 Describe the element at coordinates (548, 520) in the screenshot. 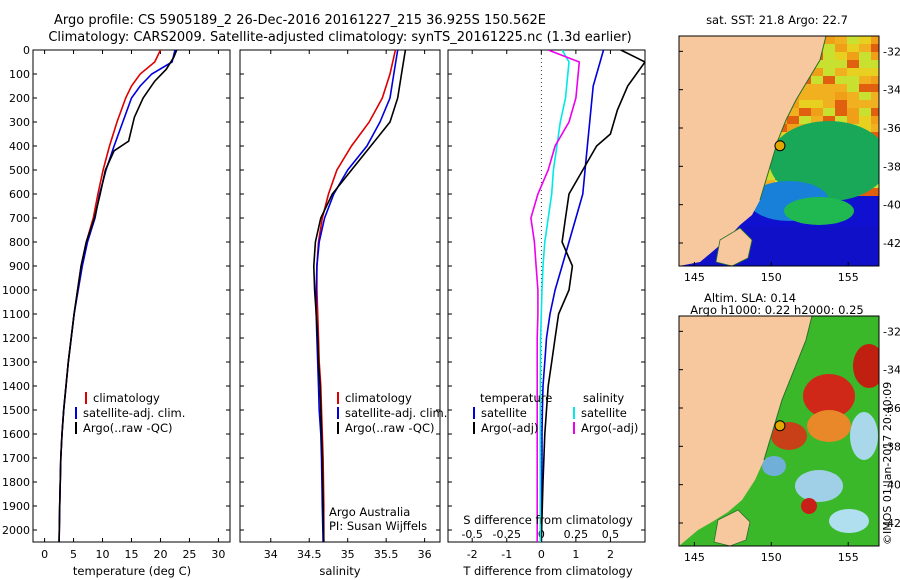

I see `s-difference-x-label: S difference from climatology` at that location.